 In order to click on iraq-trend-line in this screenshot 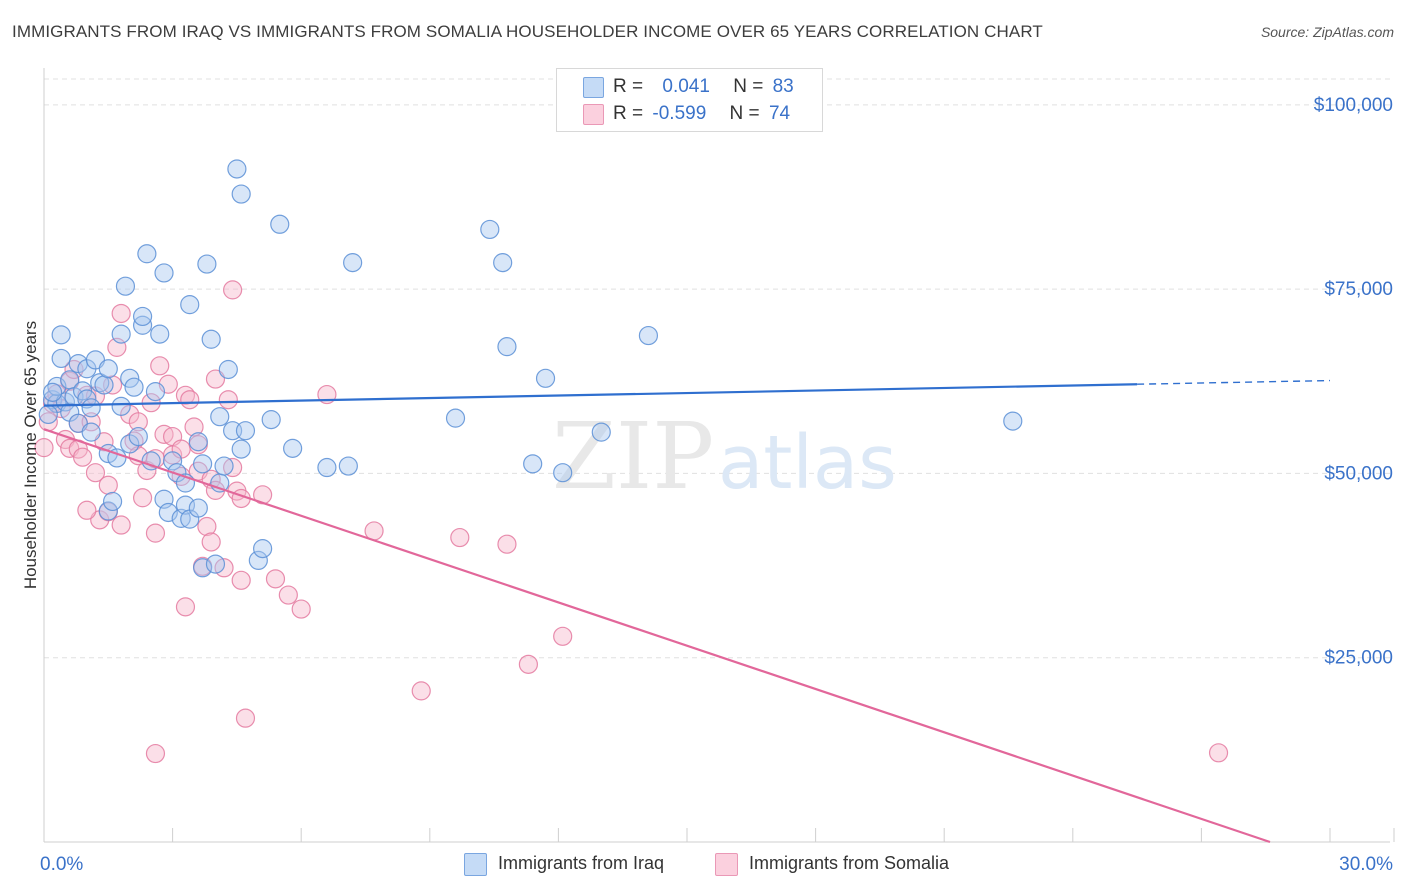, I will do `click(590, 395)`.